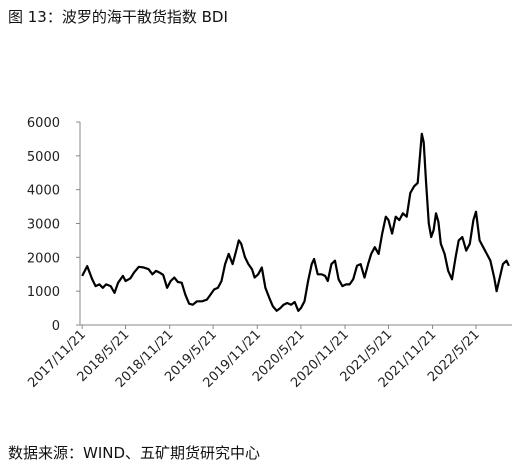 The width and height of the screenshot is (528, 471). What do you see at coordinates (43, 123) in the screenshot?
I see `y-tick-label: 6000` at bounding box center [43, 123].